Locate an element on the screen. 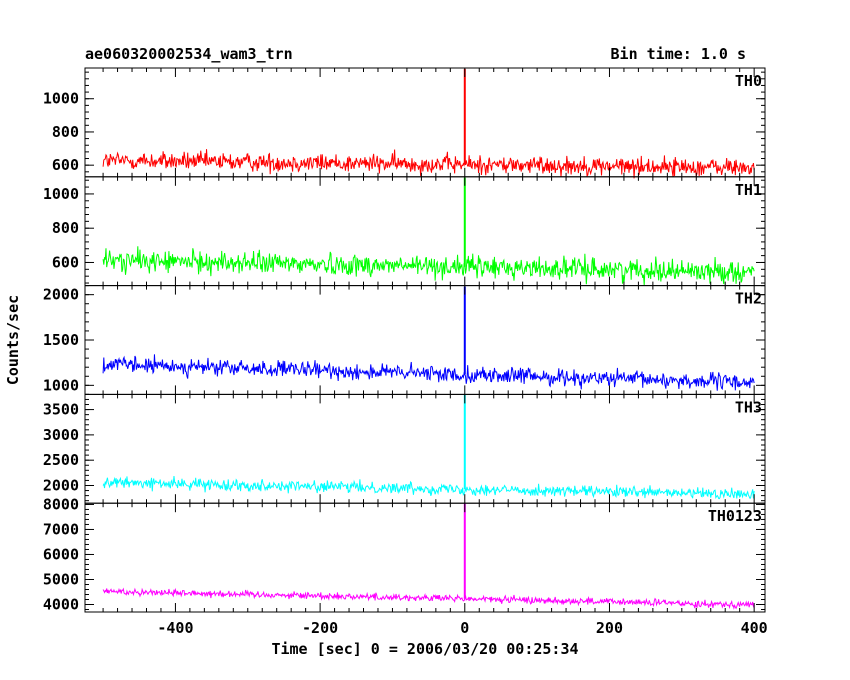  y-tick-label: 2500 is located at coordinates (61, 460).